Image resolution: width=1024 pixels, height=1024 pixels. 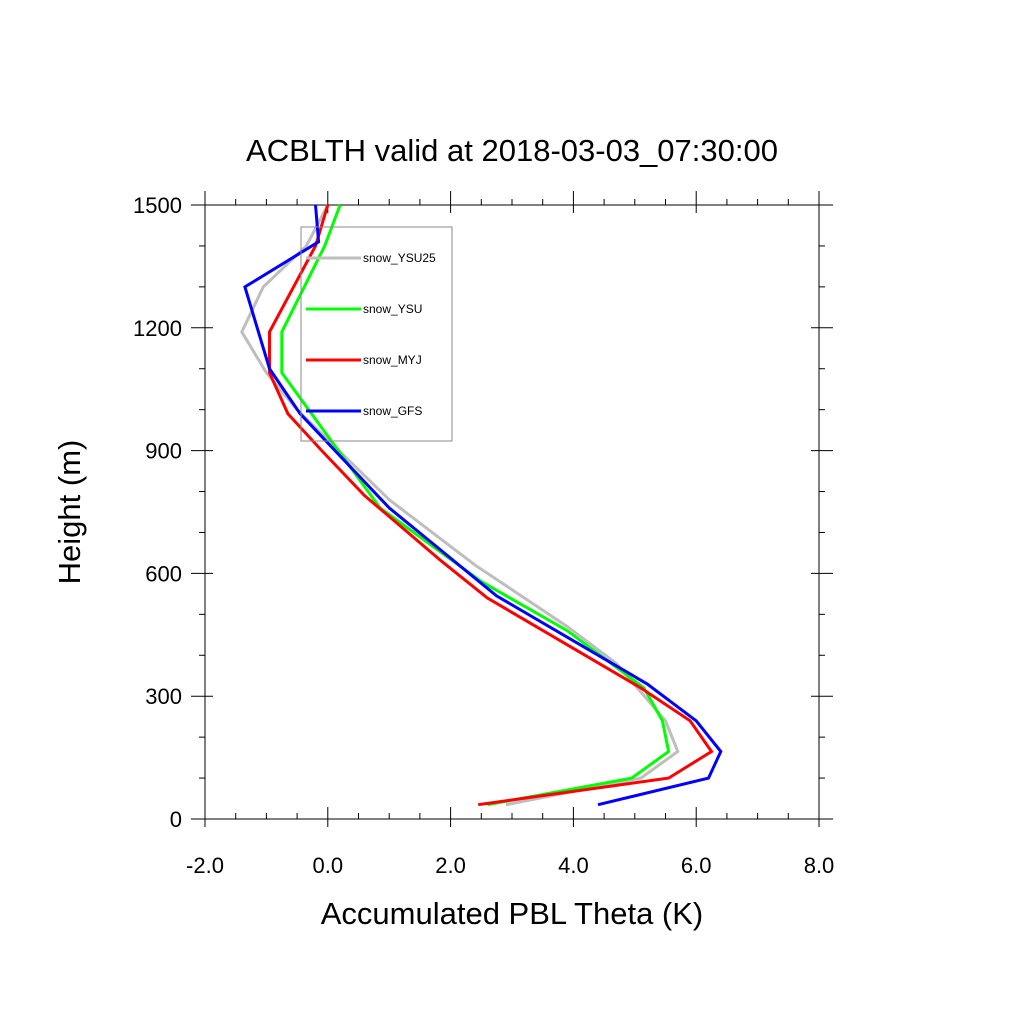 I want to click on legend-box, so click(x=376, y=334).